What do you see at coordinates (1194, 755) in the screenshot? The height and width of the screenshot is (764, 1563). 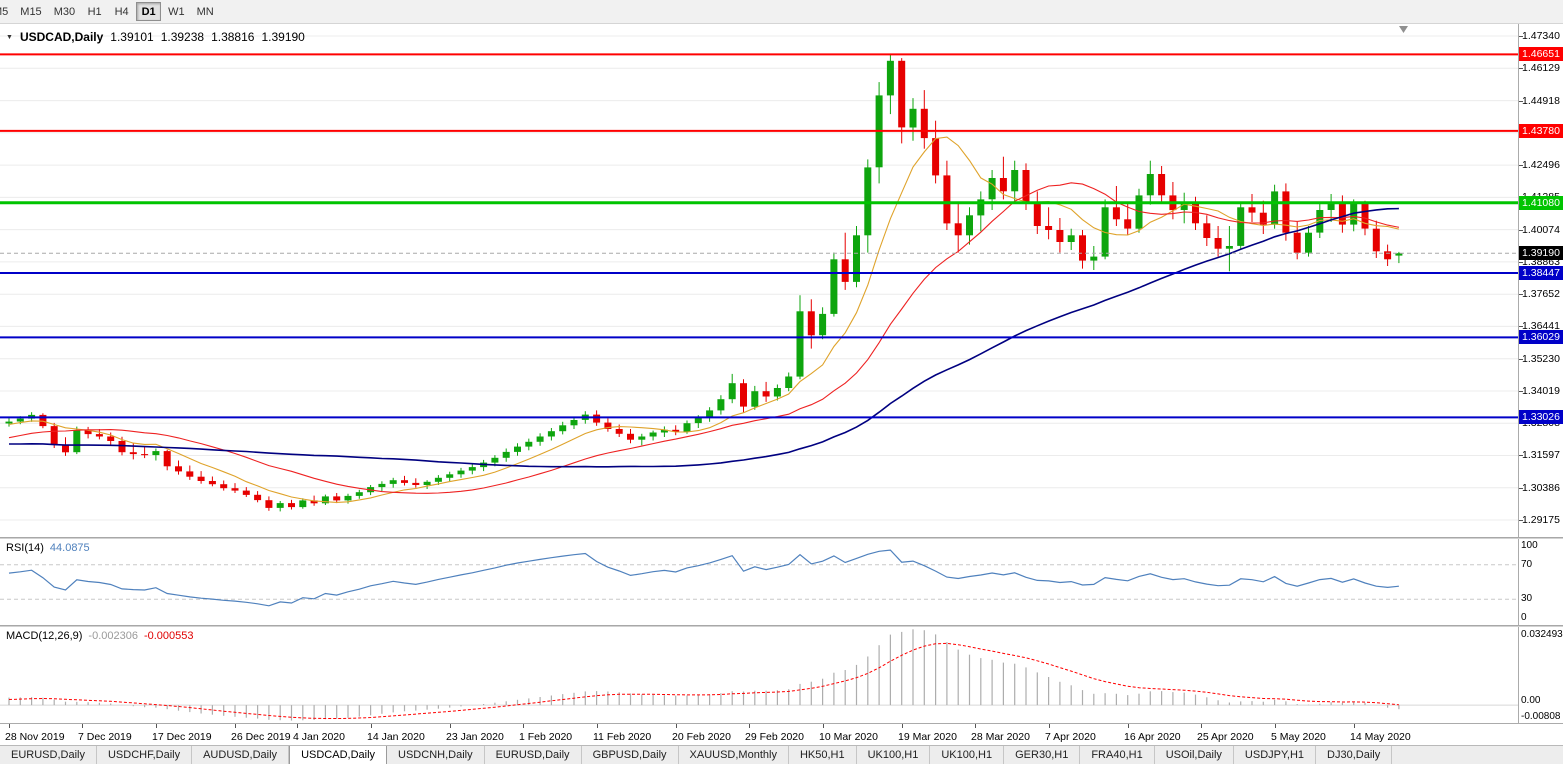 I see `symbol-tab-usoil-daily: USOil,Daily` at bounding box center [1194, 755].